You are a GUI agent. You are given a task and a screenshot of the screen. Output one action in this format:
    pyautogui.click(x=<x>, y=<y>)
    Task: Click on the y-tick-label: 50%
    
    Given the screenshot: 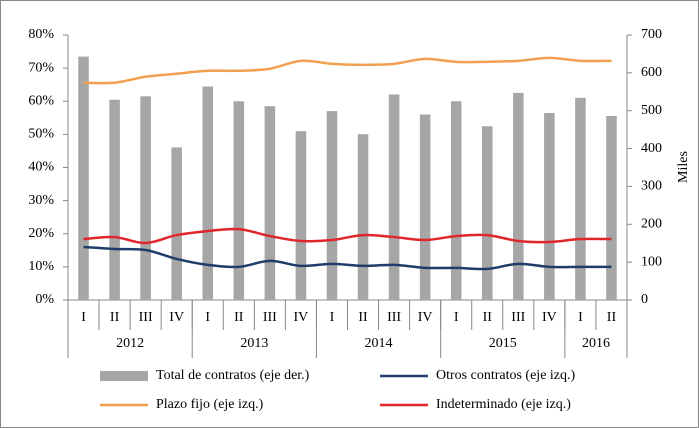 What is the action you would take?
    pyautogui.click(x=41, y=134)
    